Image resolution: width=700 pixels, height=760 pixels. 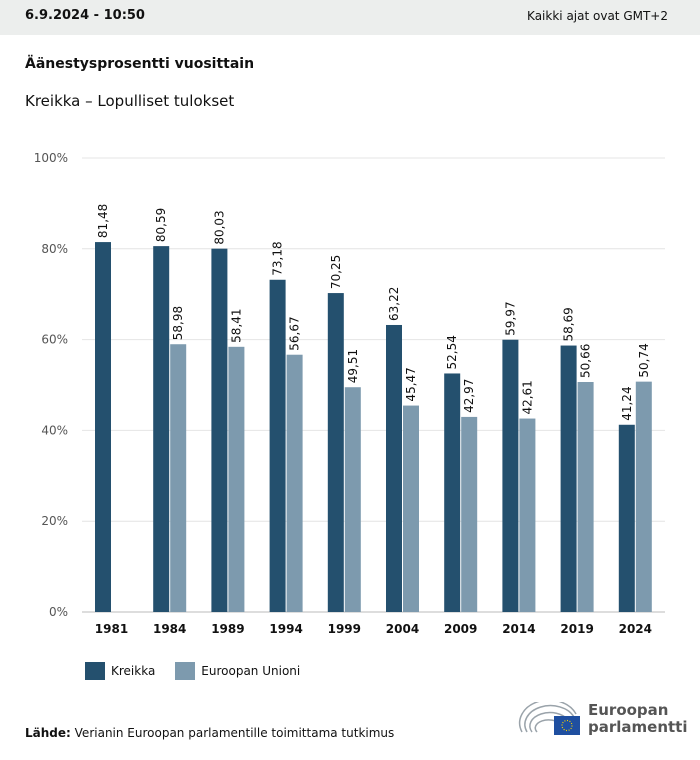 What do you see at coordinates (411, 384) in the screenshot?
I see `data-label: 45,47` at bounding box center [411, 384].